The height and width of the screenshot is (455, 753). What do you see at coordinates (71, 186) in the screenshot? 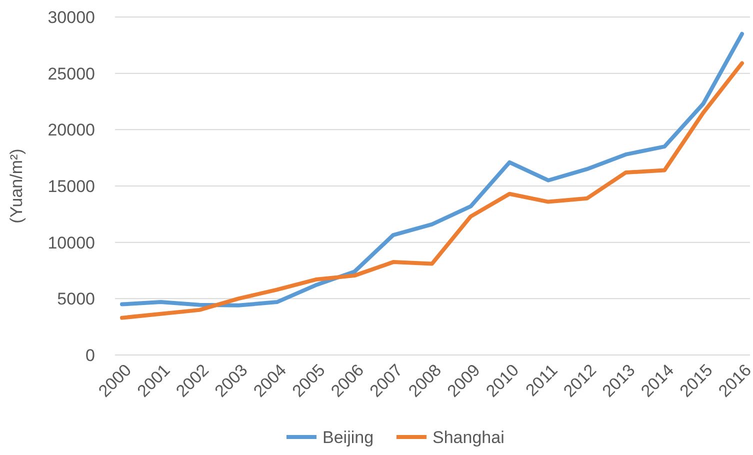
I see `y-tick-label: 15000` at bounding box center [71, 186].